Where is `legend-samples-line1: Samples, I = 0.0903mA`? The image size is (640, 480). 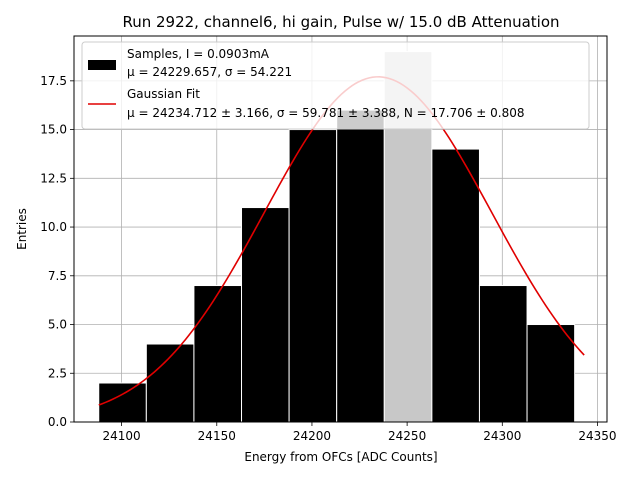 legend-samples-line1: Samples, I = 0.0903mA is located at coordinates (198, 54).